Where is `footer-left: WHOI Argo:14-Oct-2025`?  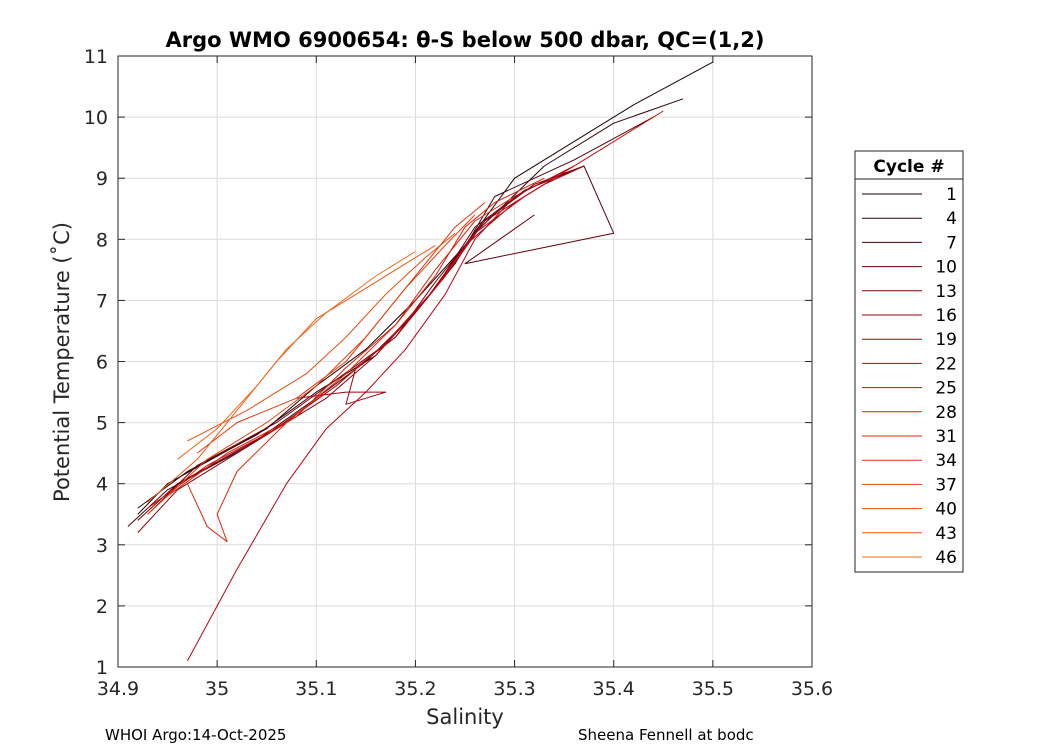 footer-left: WHOI Argo:14-Oct-2025 is located at coordinates (195, 735).